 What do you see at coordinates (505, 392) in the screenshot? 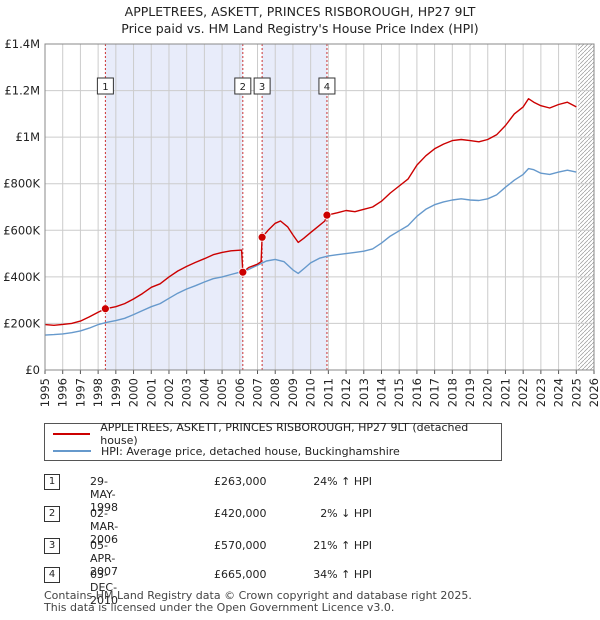
I see `x-tick-label: 2021` at bounding box center [505, 392].